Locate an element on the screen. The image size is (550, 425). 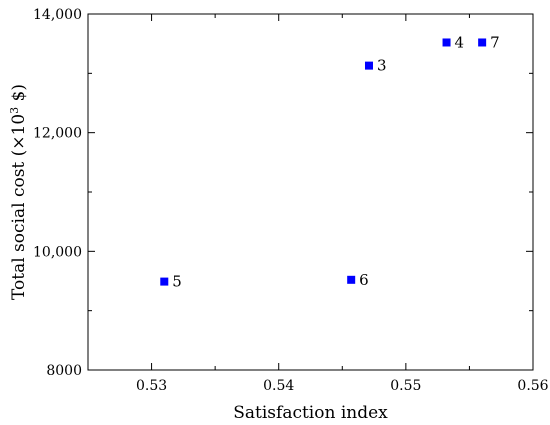
x-tick-label: 0.56 is located at coordinates (532, 386).